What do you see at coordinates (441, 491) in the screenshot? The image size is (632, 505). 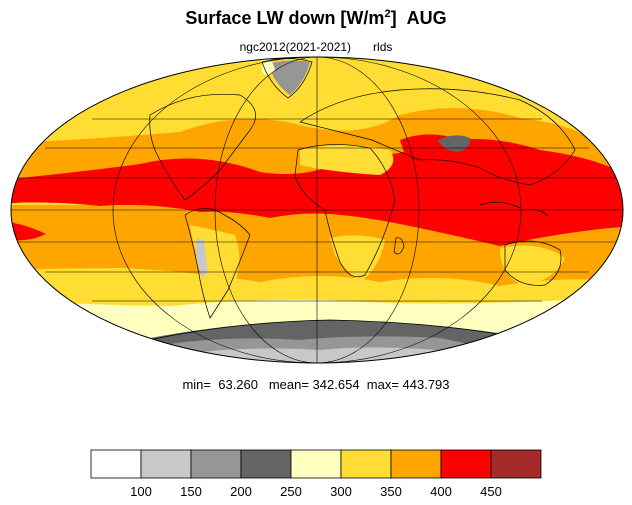 I see `colorbar-label-400: 400` at bounding box center [441, 491].